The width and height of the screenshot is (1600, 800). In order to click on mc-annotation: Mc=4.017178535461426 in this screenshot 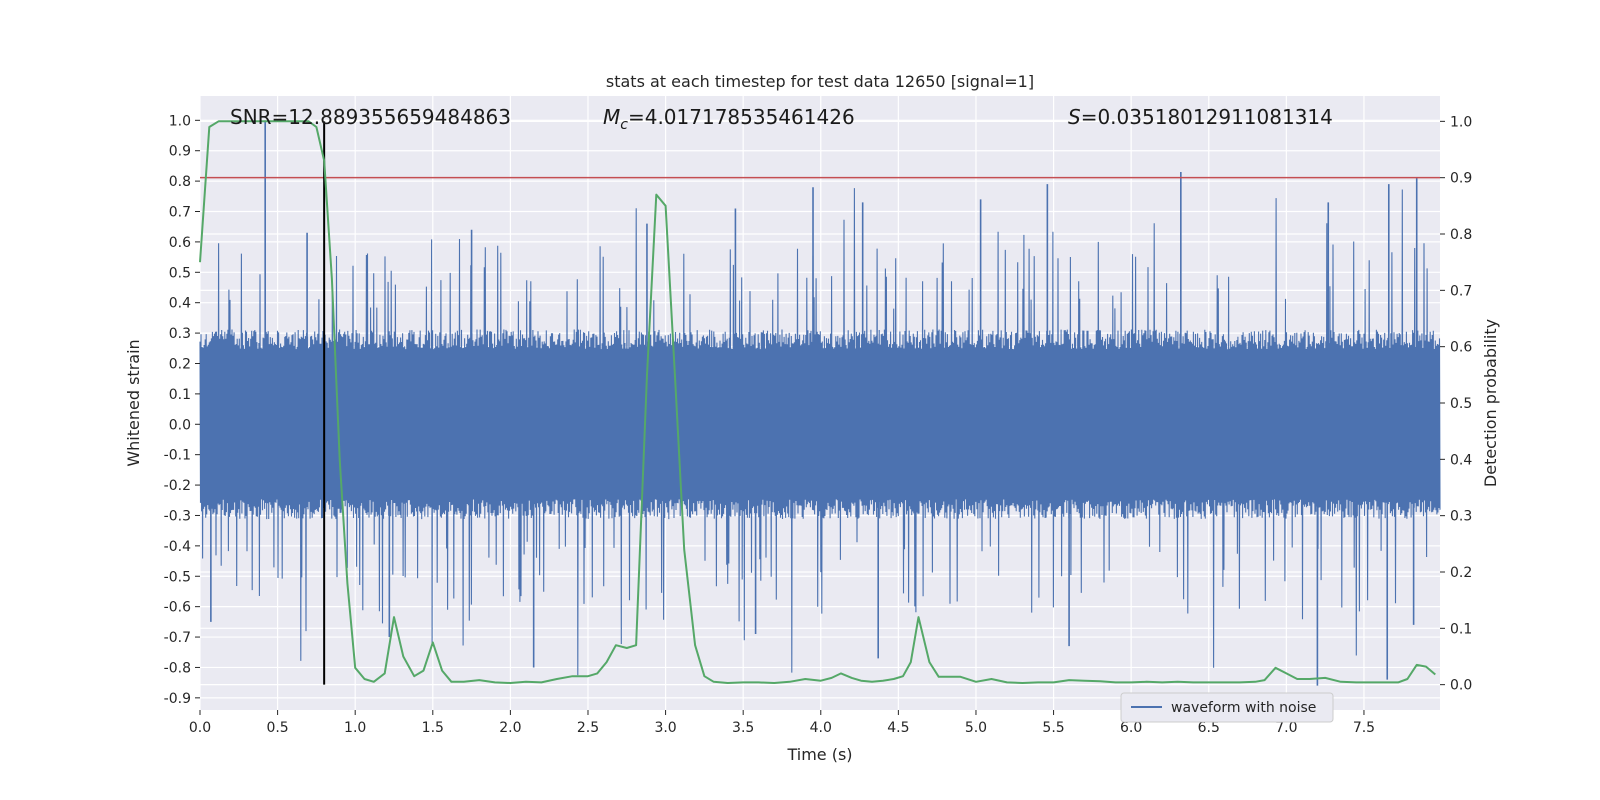, I will do `click(729, 119)`.